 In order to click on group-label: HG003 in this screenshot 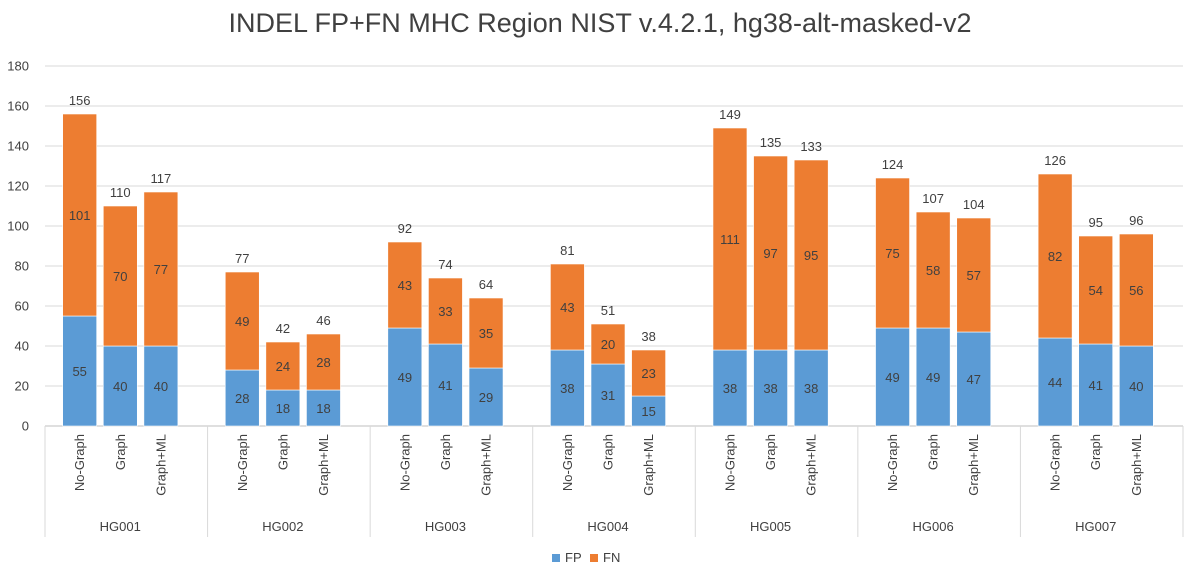, I will do `click(445, 526)`.